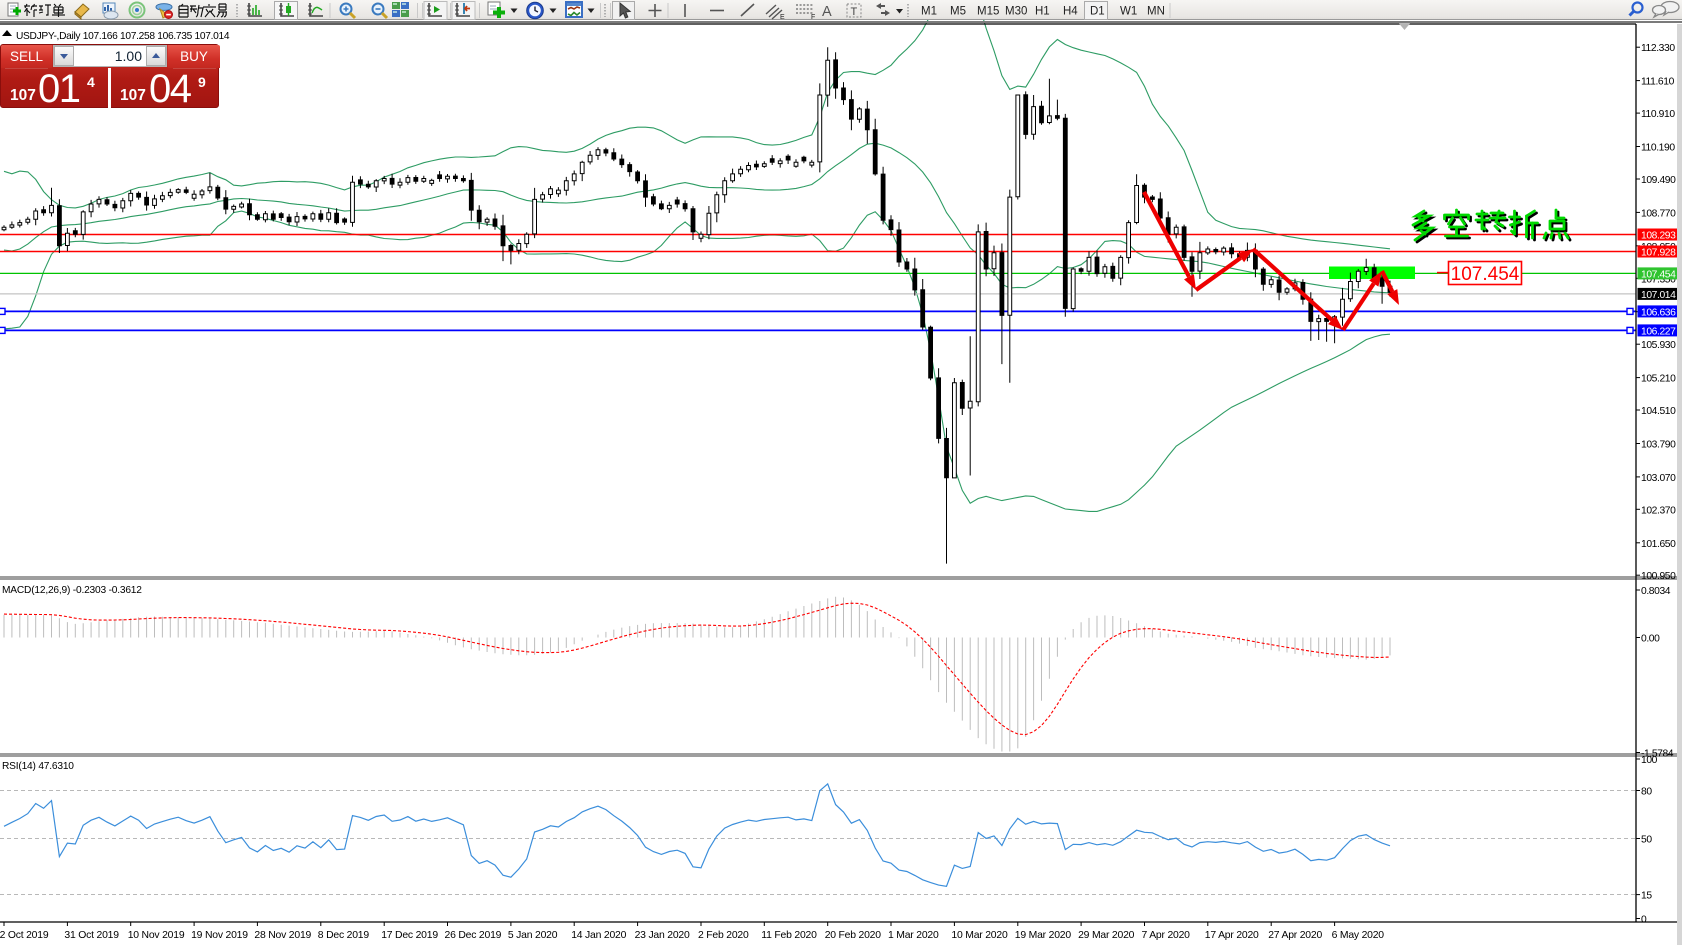 The height and width of the screenshot is (945, 1682). What do you see at coordinates (827, 12) in the screenshot?
I see `svg-text: A` at bounding box center [827, 12].